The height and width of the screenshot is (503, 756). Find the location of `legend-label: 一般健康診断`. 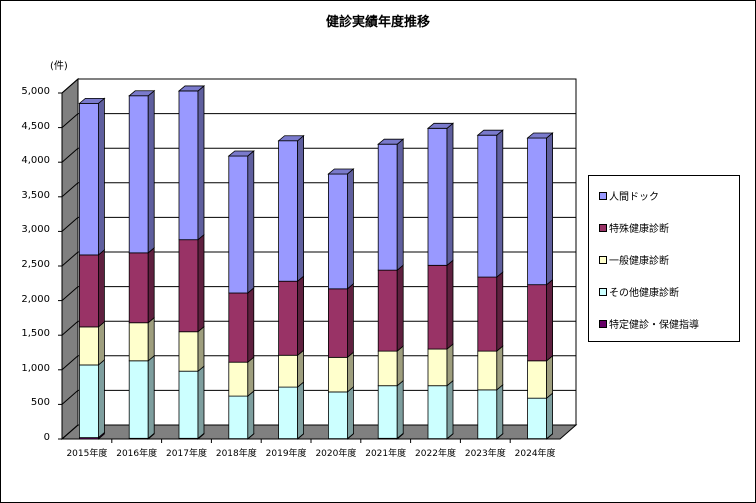

legend-label: 一般健康診断 is located at coordinates (639, 261).